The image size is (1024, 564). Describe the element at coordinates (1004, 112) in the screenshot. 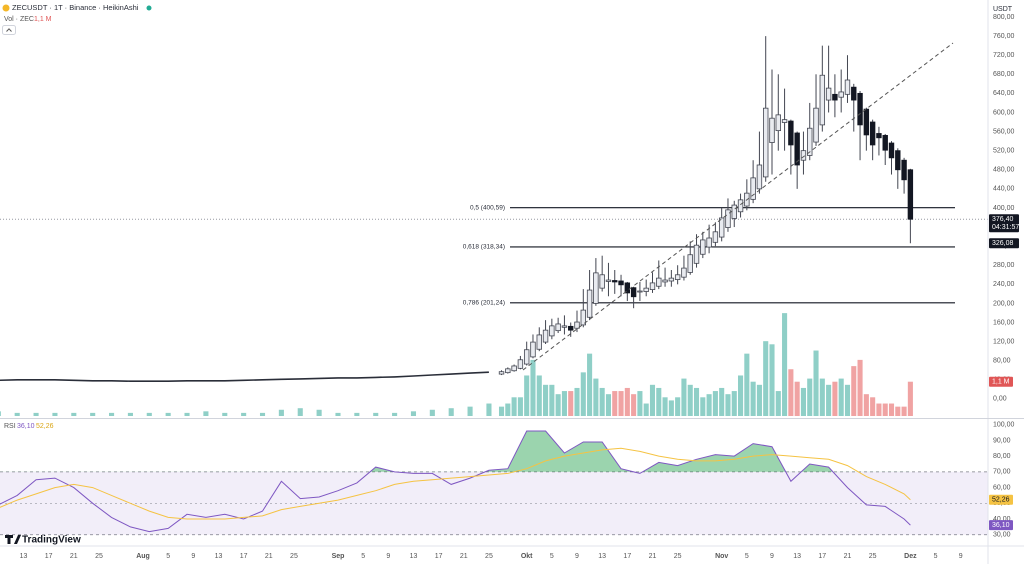

I see `y-tick-label: 600,00` at that location.